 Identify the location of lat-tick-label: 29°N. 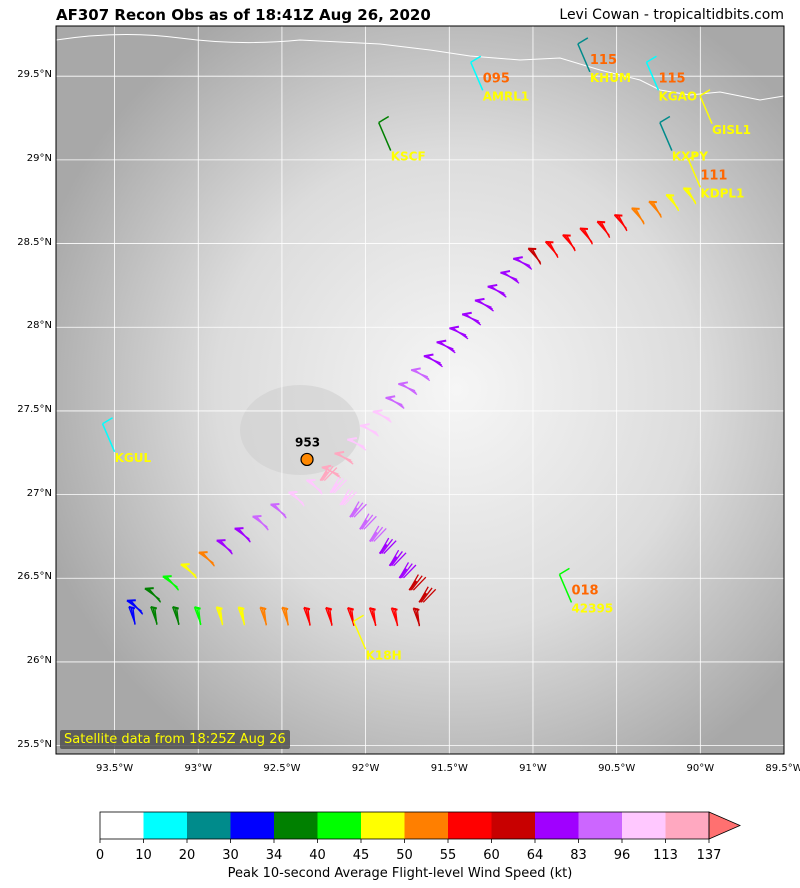
(39, 158).